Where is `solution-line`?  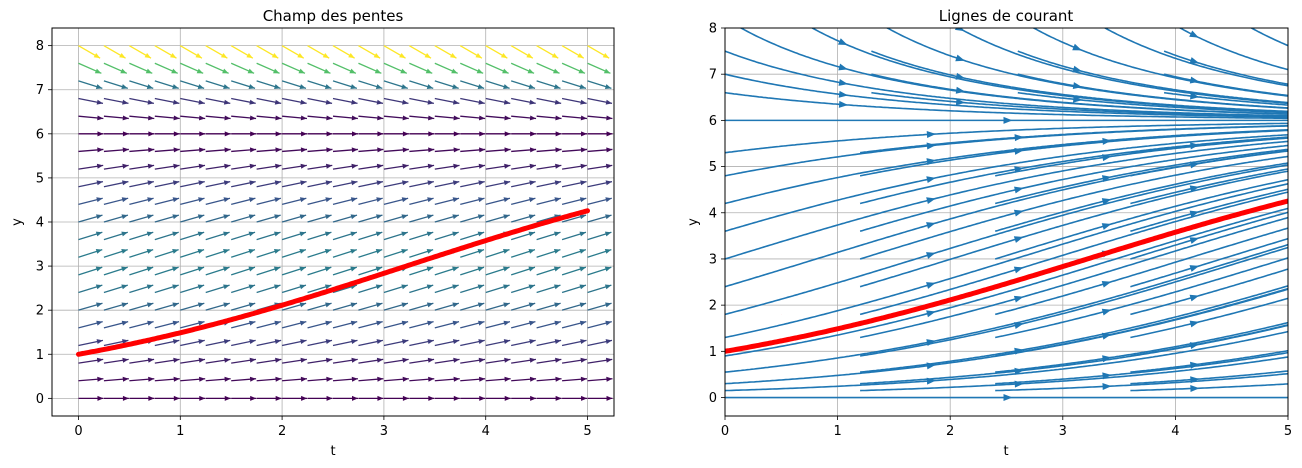 solution-line is located at coordinates (333, 282).